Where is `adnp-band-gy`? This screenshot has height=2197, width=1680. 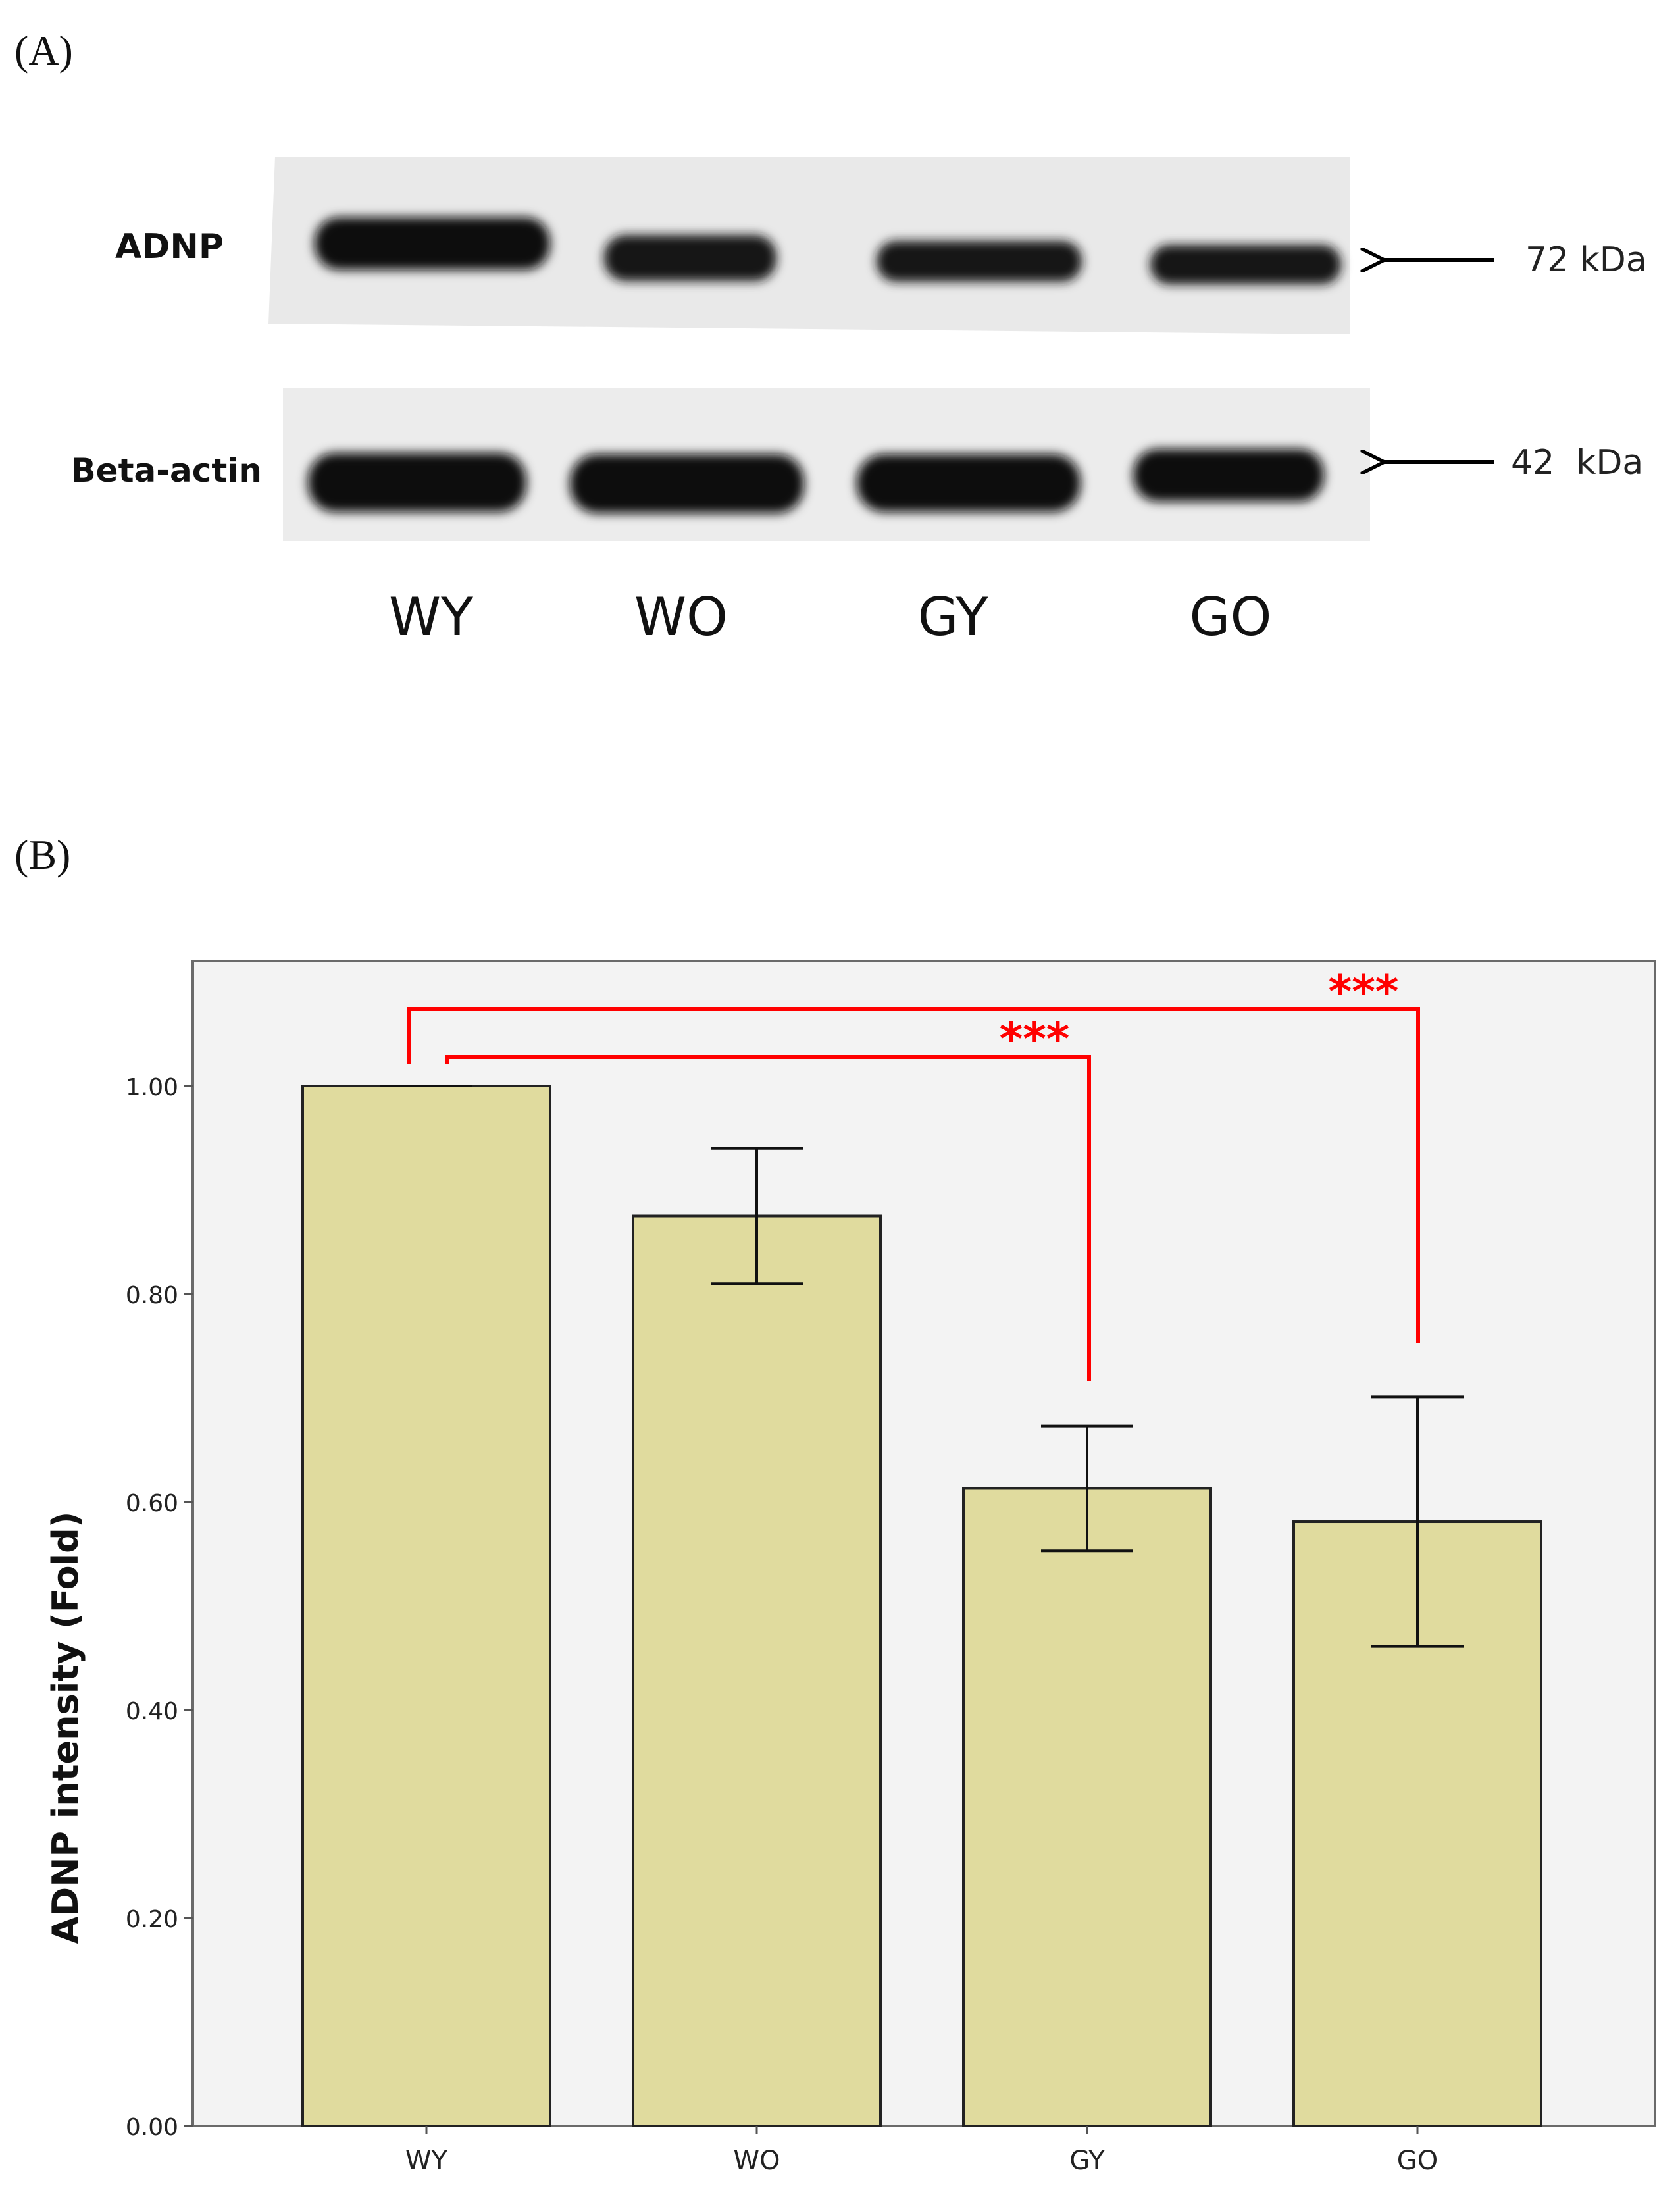
adnp-band-gy is located at coordinates (979, 261).